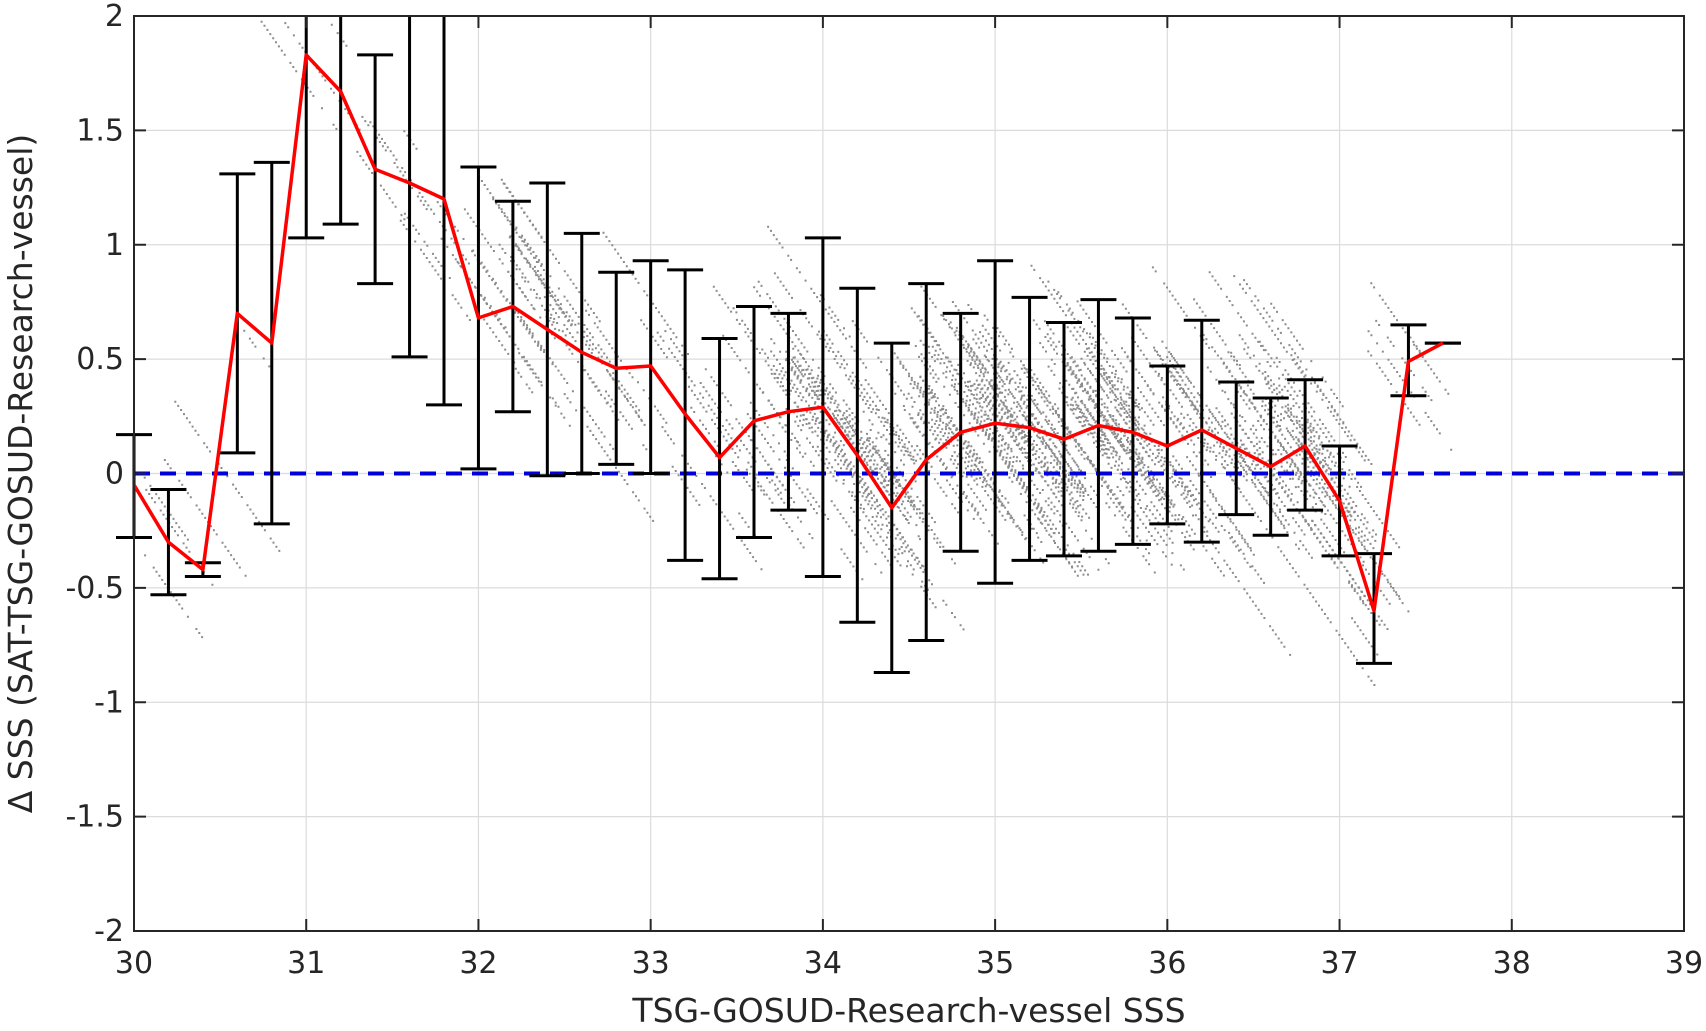 This screenshot has height=1031, width=1706. I want to click on y-axis-label: Δ SSS (SAT-TSG-GOSUD-Research-vessel), so click(20, 474).